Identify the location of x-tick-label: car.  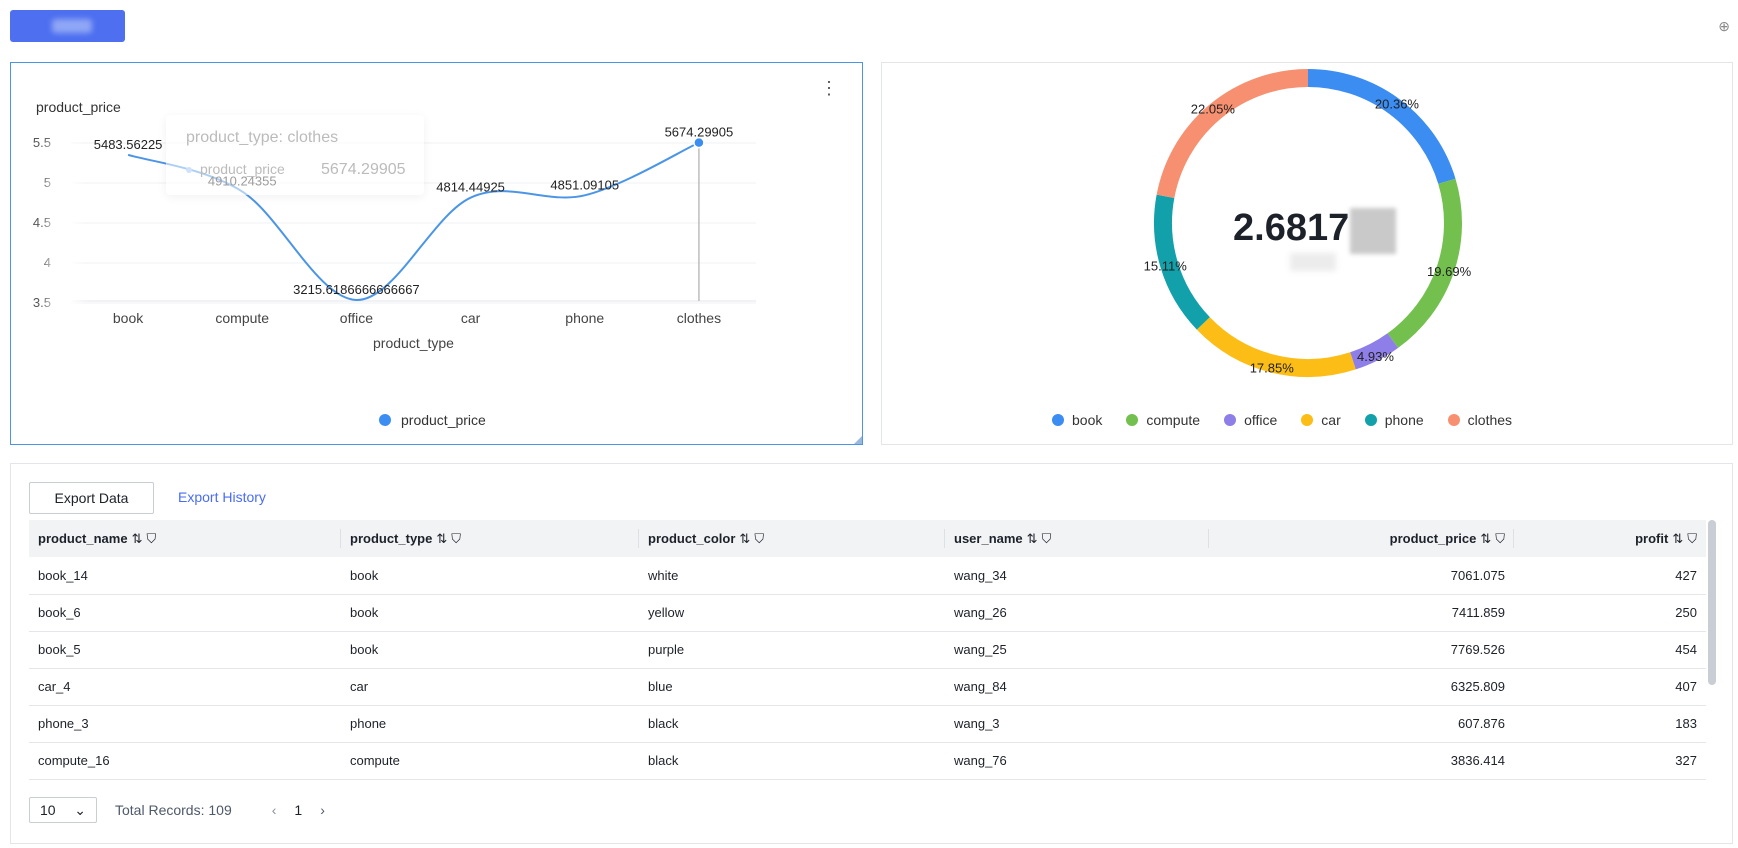
(471, 318).